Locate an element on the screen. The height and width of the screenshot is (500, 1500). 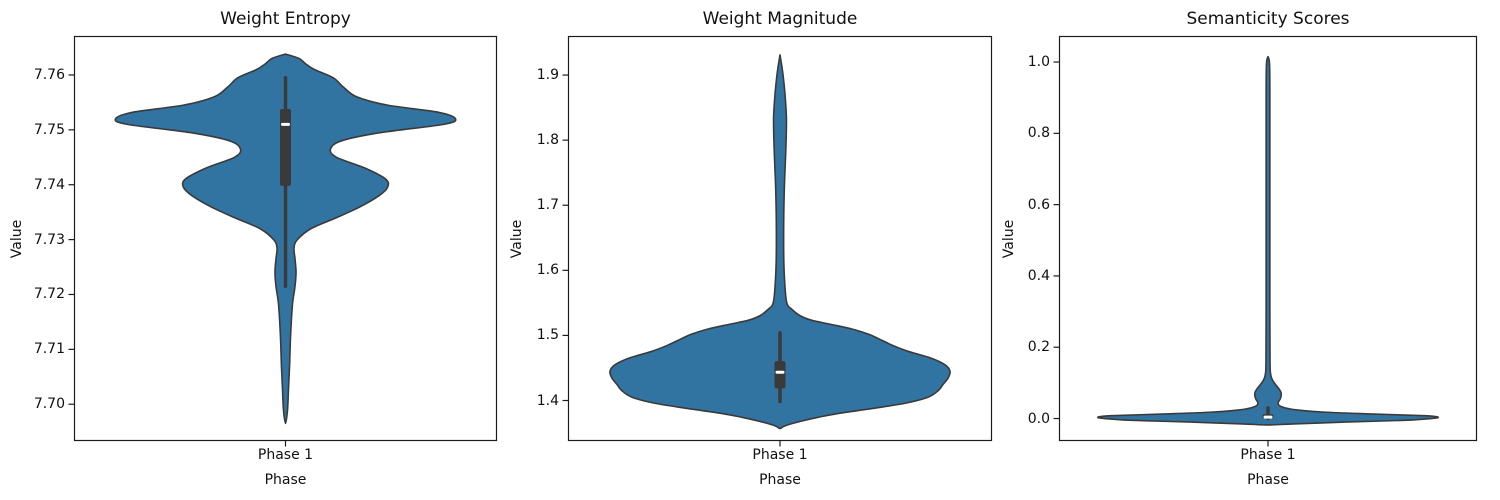
y-tick-label: 7.75 is located at coordinates (49, 129).